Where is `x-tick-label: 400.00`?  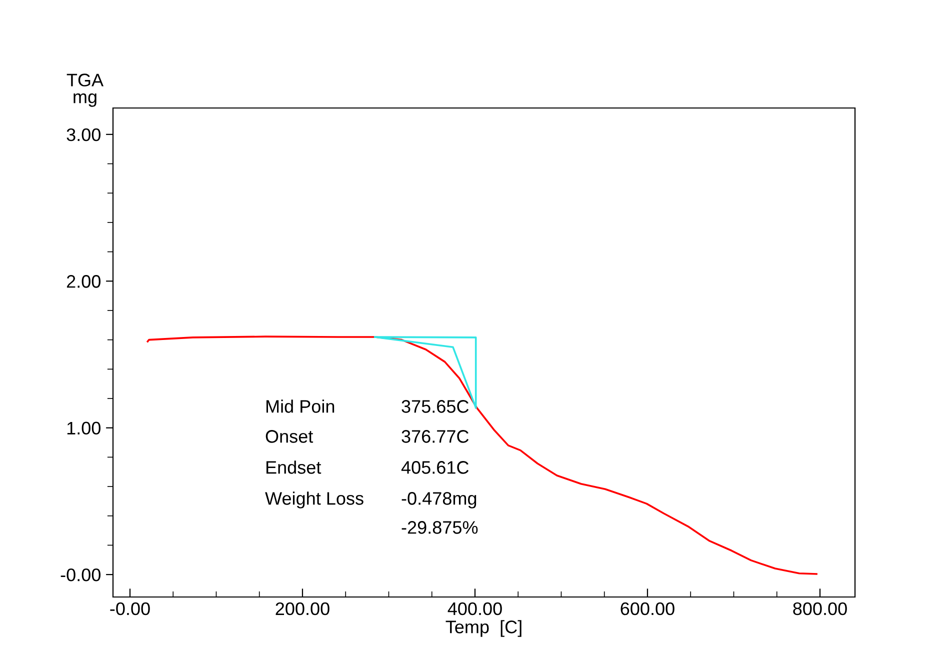
x-tick-label: 400.00 is located at coordinates (475, 609).